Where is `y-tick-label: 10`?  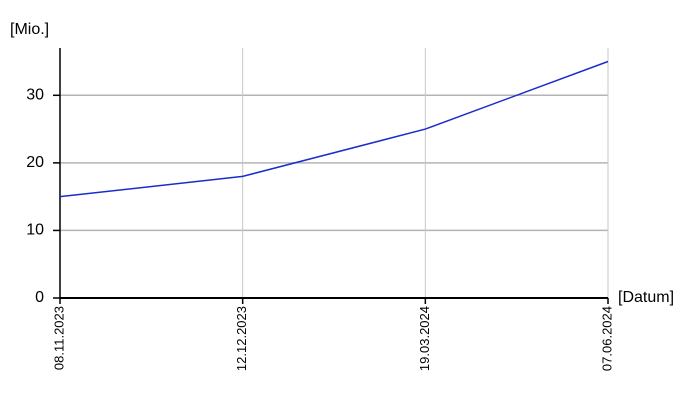 y-tick-label: 10 is located at coordinates (35, 230).